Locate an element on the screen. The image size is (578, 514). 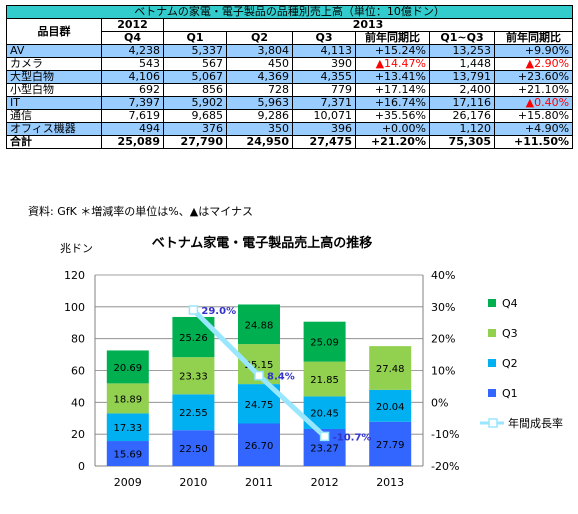
table-cell: 5,902 is located at coordinates (195, 103).